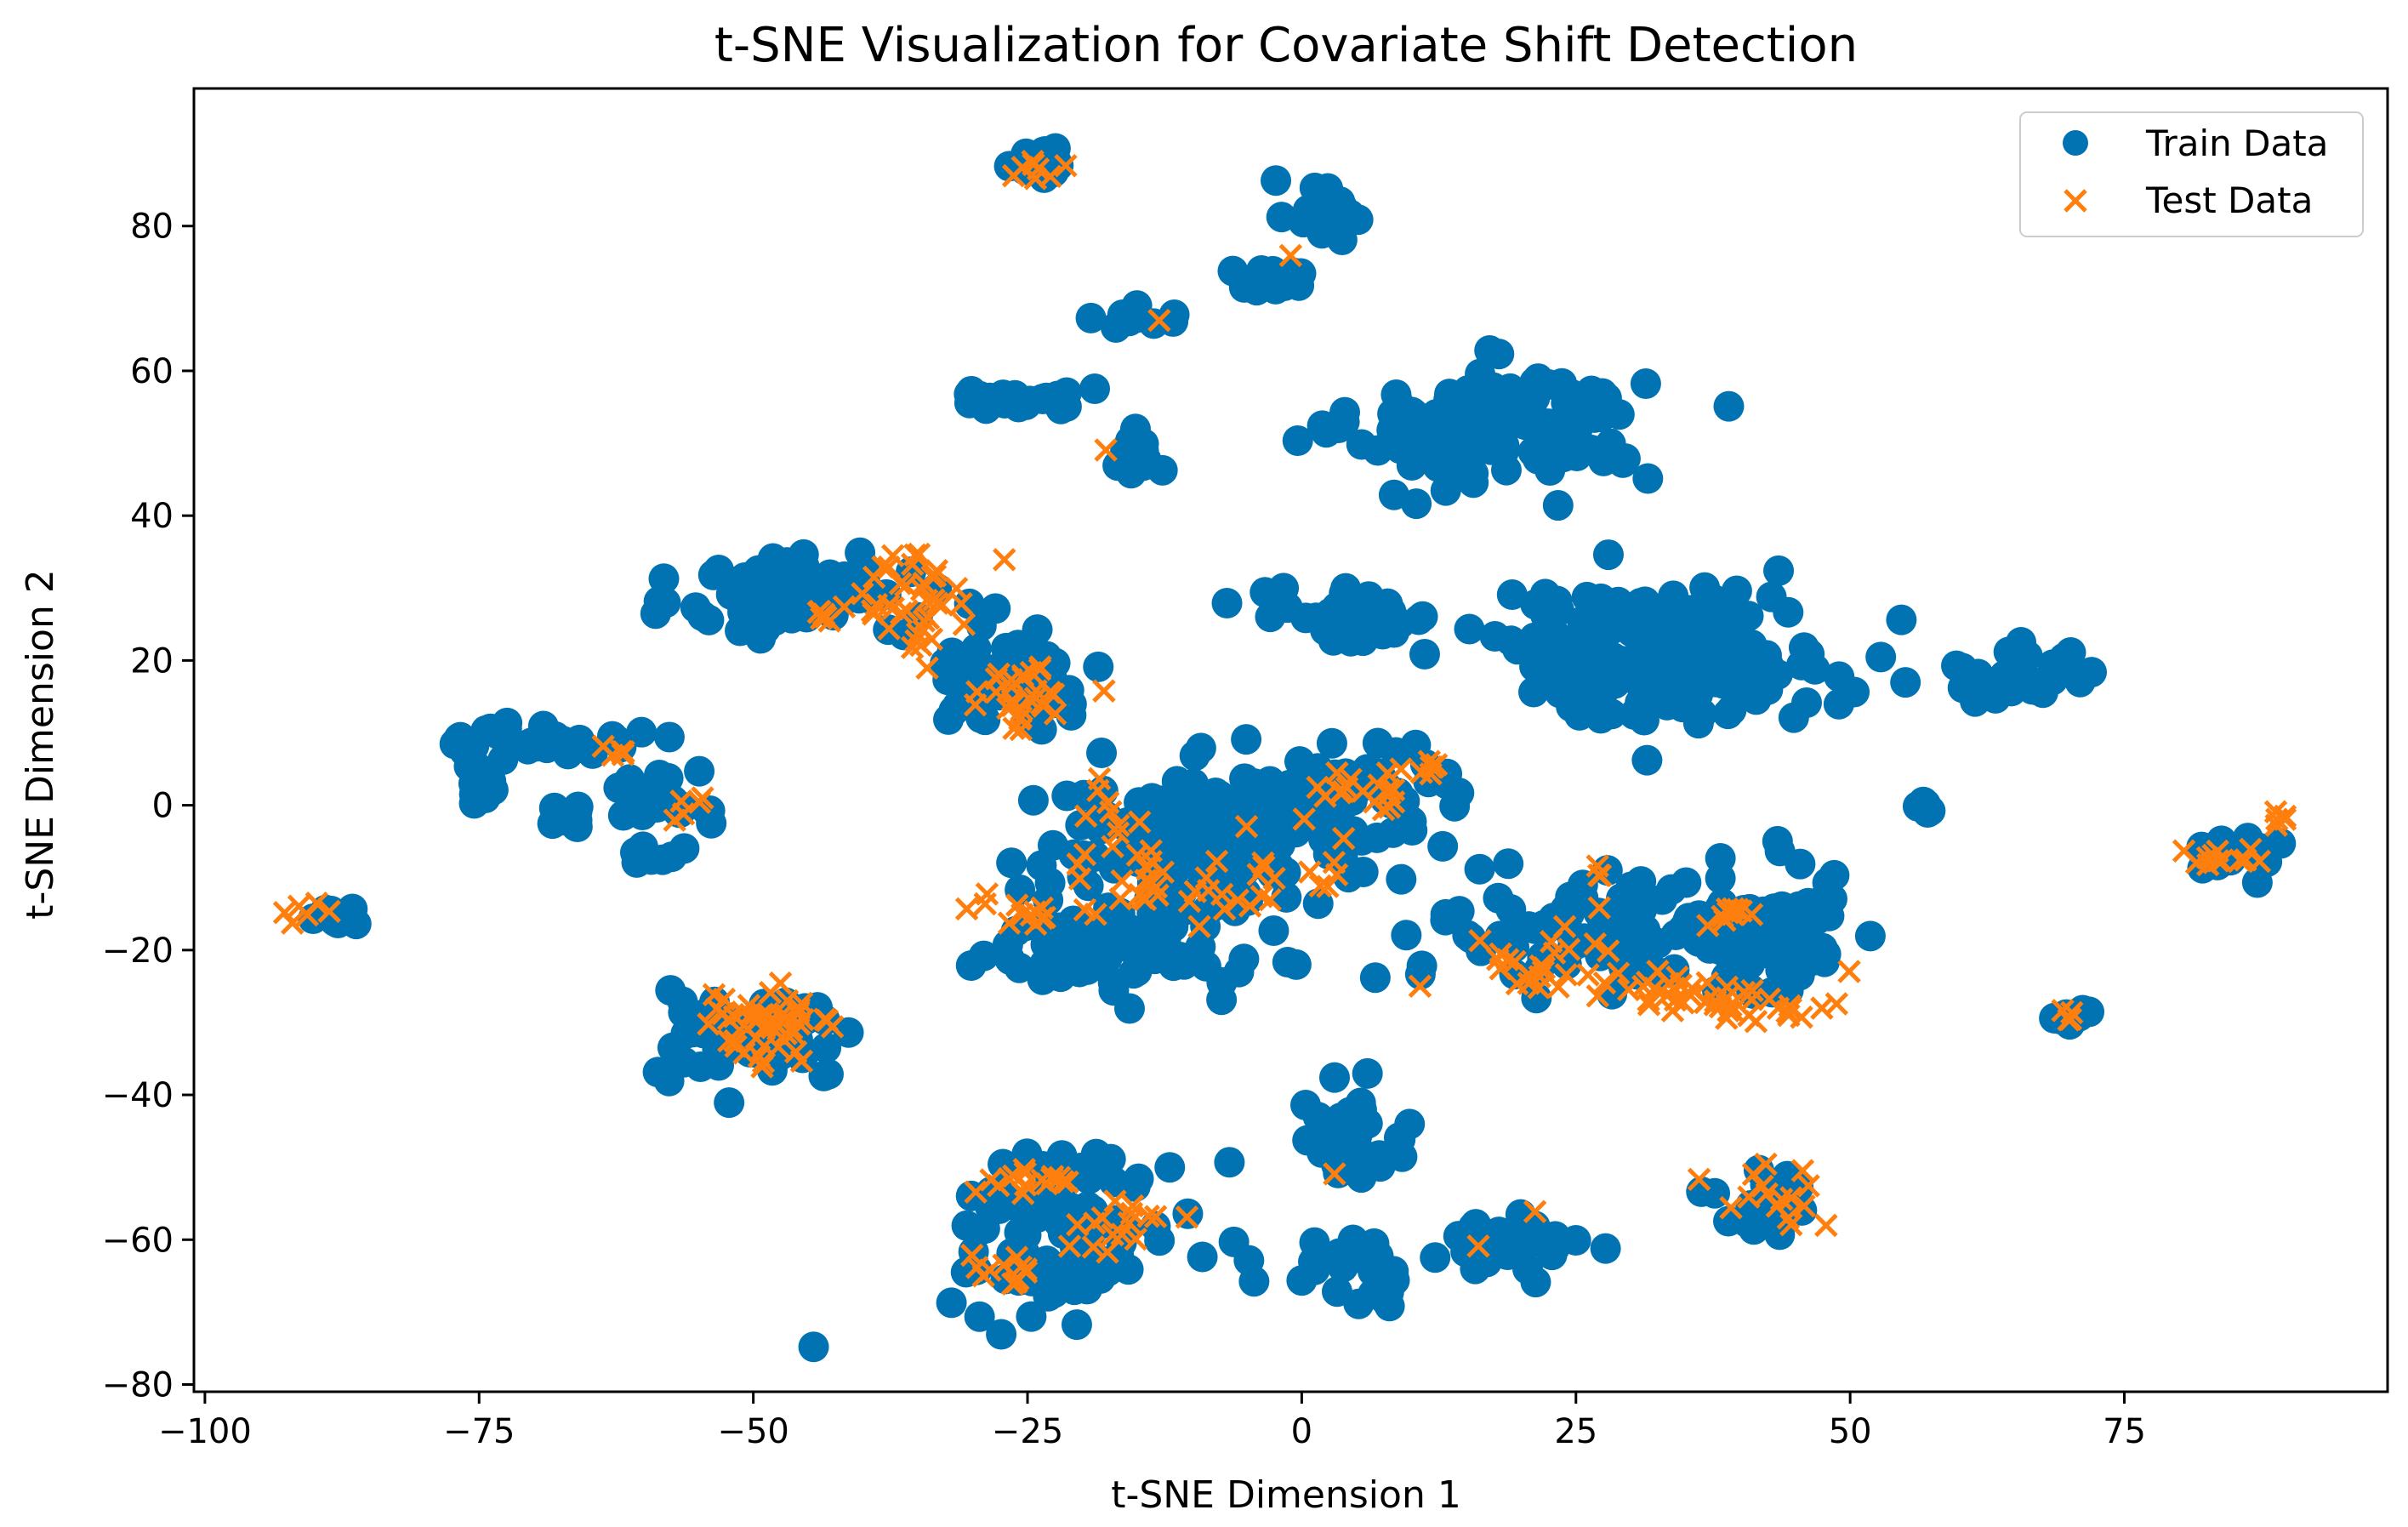 This screenshot has width=2408, height=1527. I want to click on x-tick-label: −25, so click(1027, 1431).